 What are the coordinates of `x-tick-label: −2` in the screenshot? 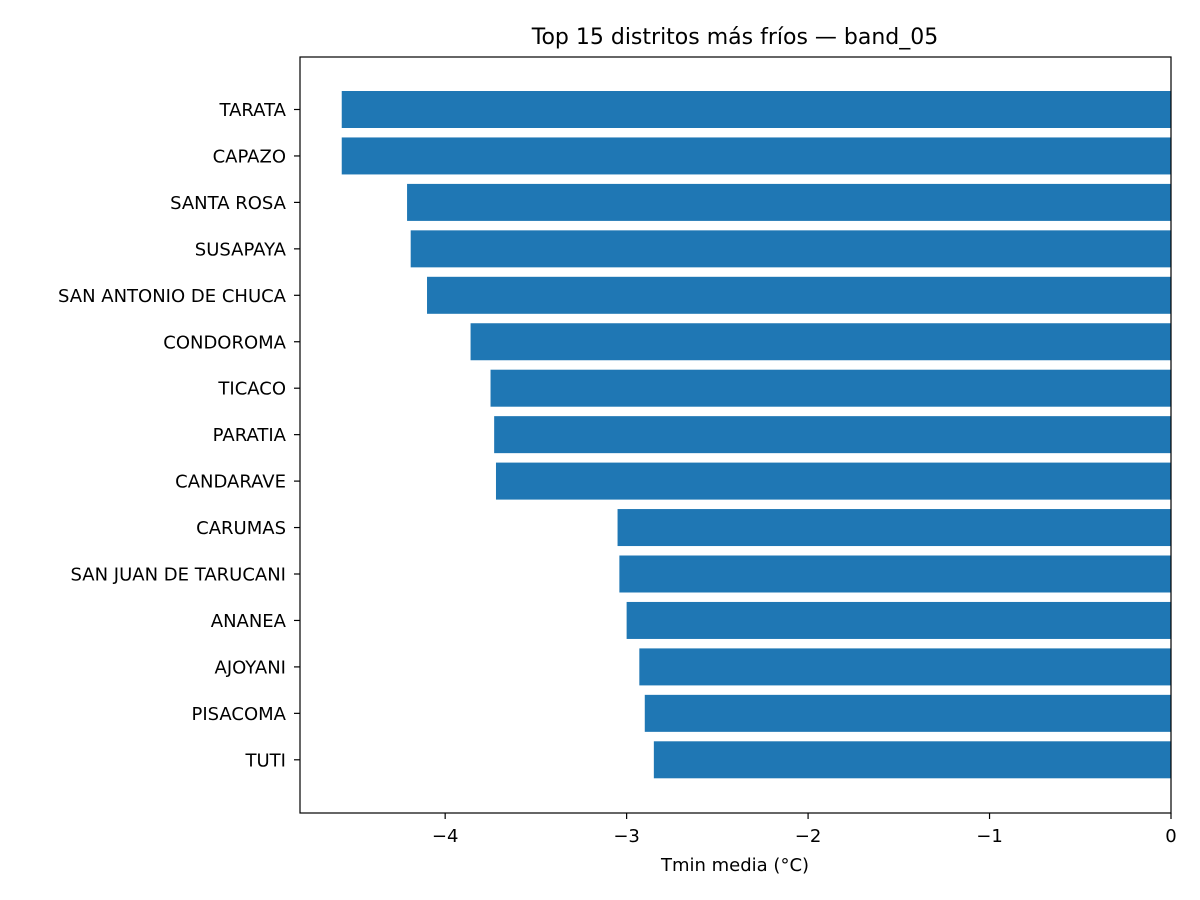 It's located at (808, 836).